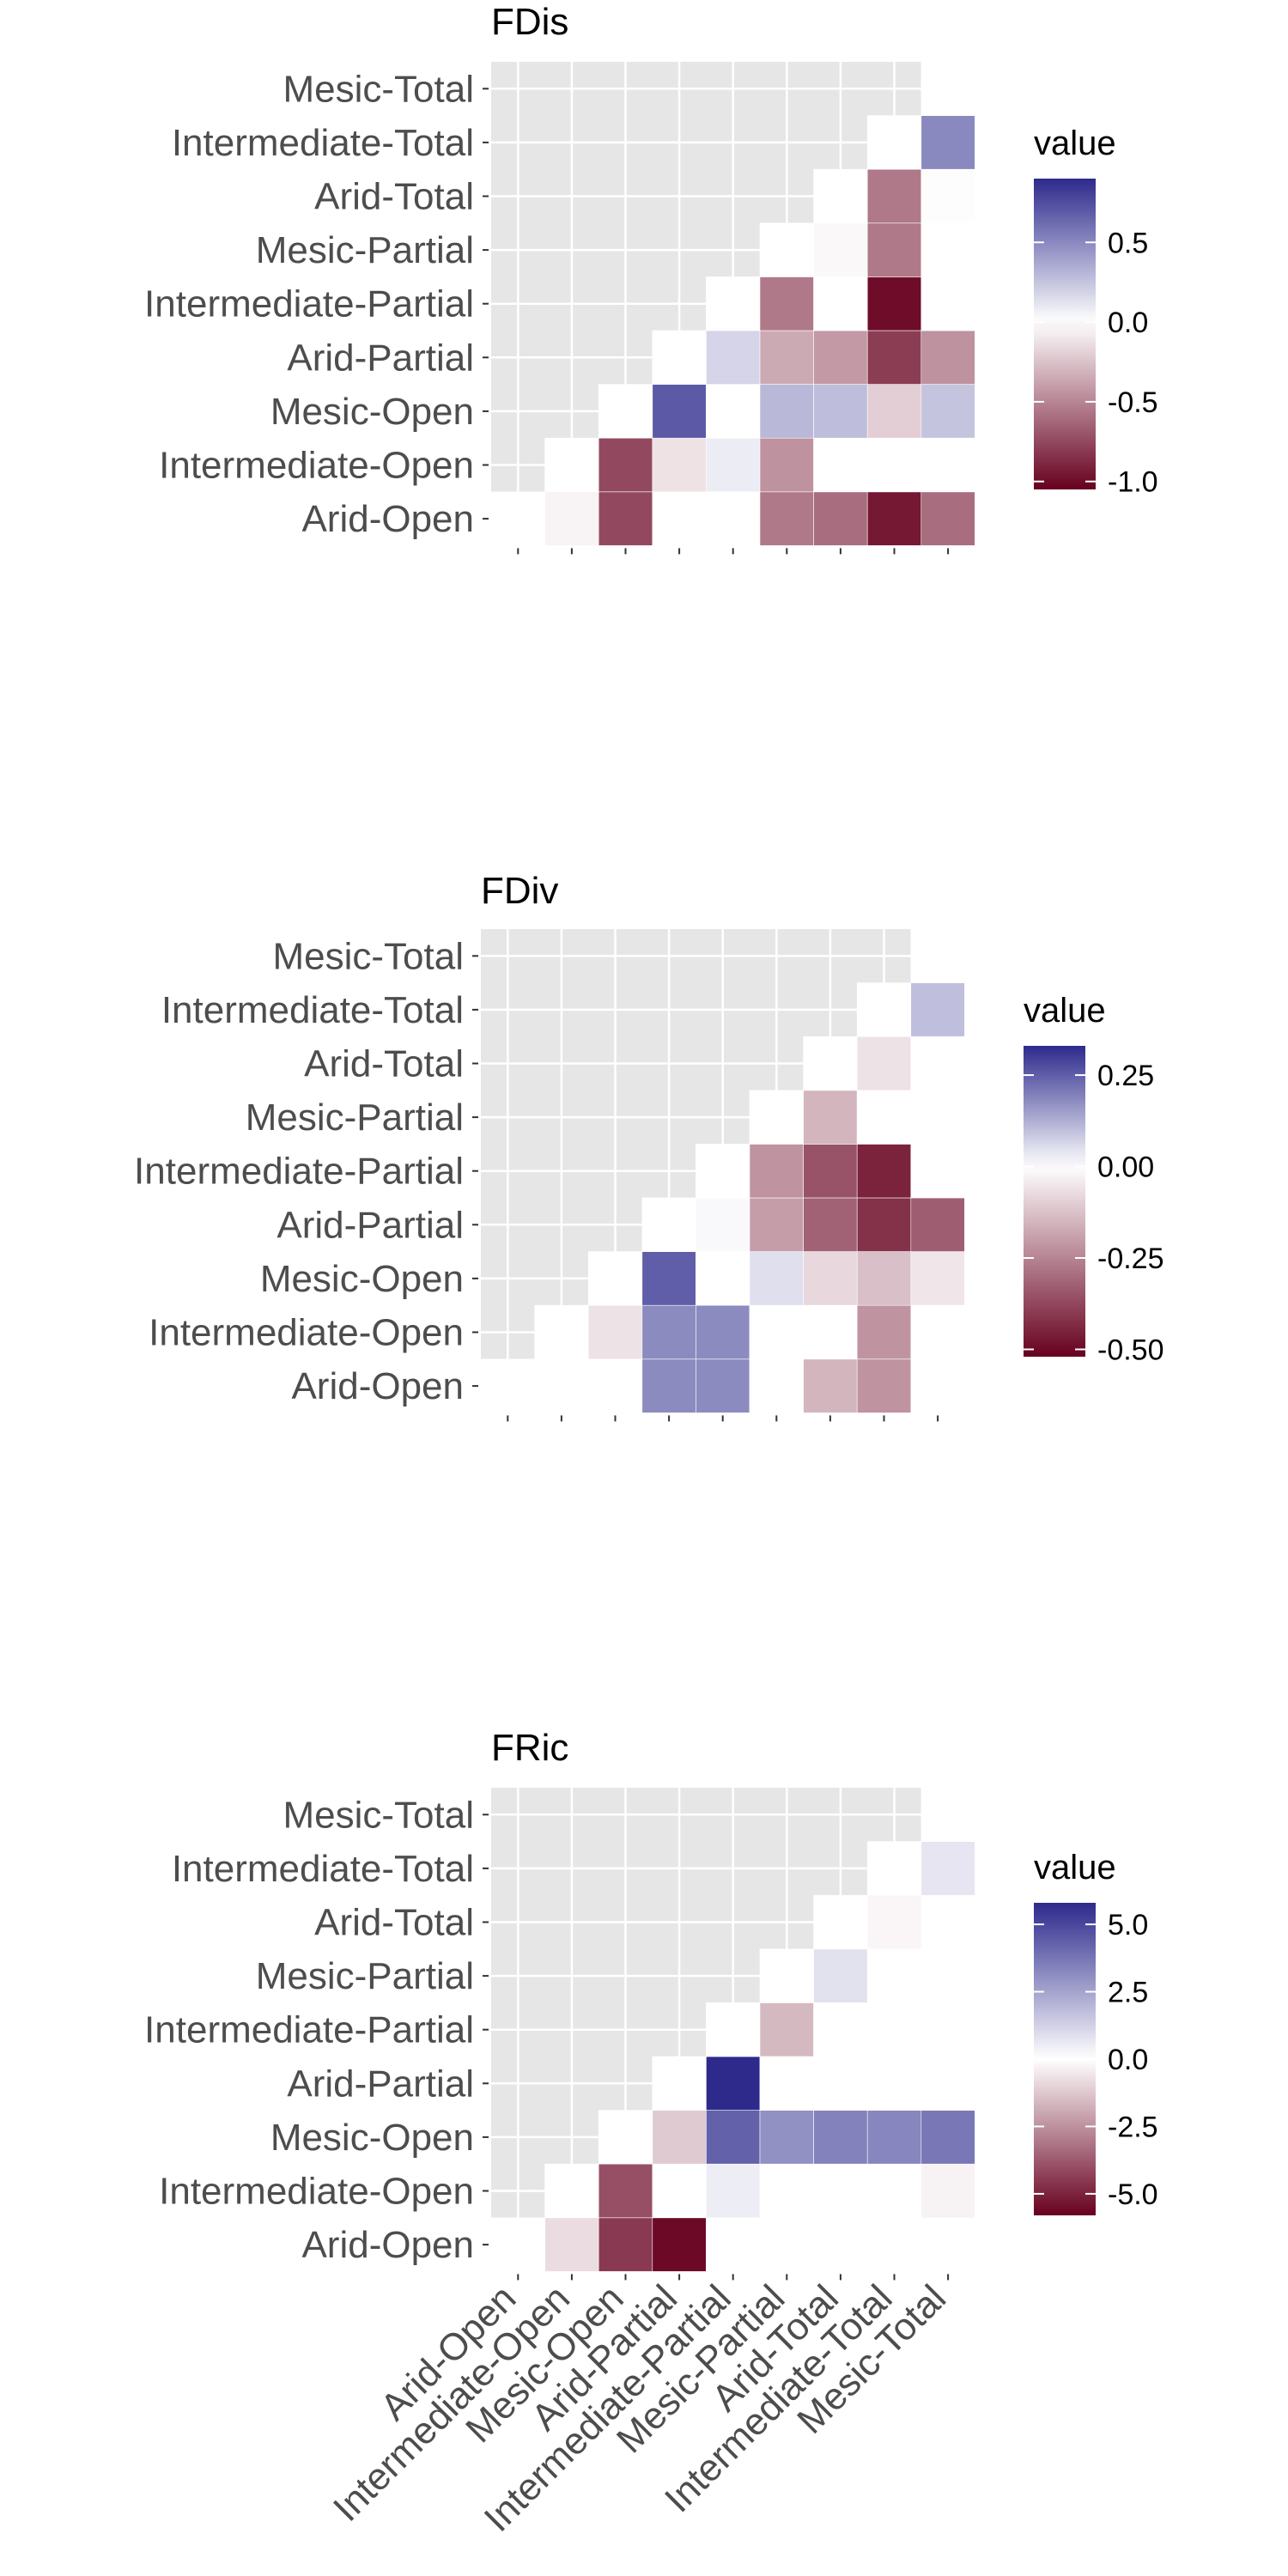  What do you see at coordinates (316, 2192) in the screenshot?
I see `y-tick-label: Intermediate-Open` at bounding box center [316, 2192].